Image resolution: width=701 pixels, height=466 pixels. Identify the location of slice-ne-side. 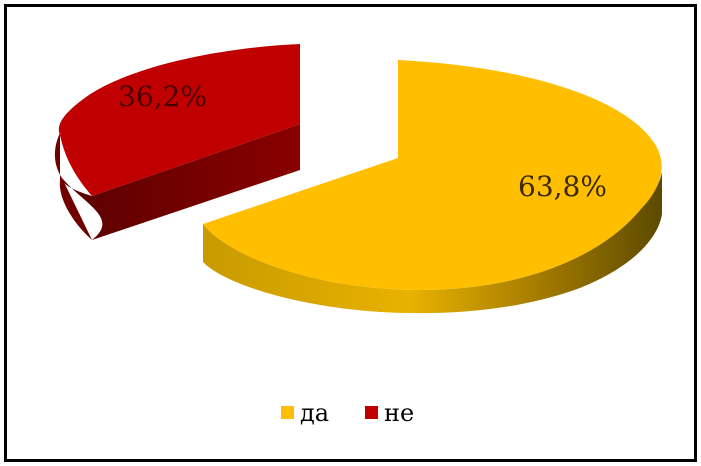
(181, 182).